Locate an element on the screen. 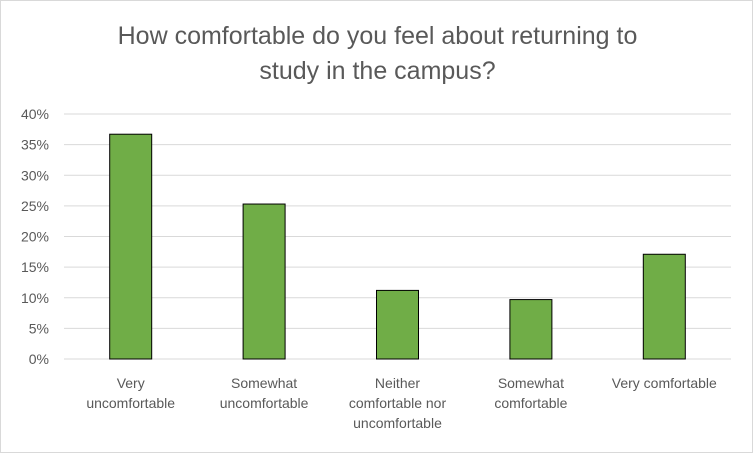  y-tick-label: 15% is located at coordinates (35, 267).